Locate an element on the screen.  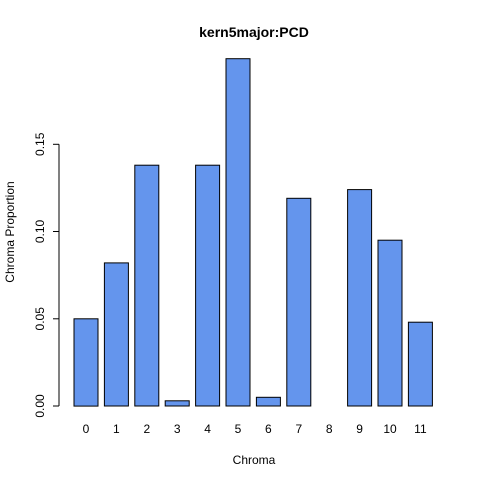
y-tick-label-0.15: 0.15 is located at coordinates (40, 144).